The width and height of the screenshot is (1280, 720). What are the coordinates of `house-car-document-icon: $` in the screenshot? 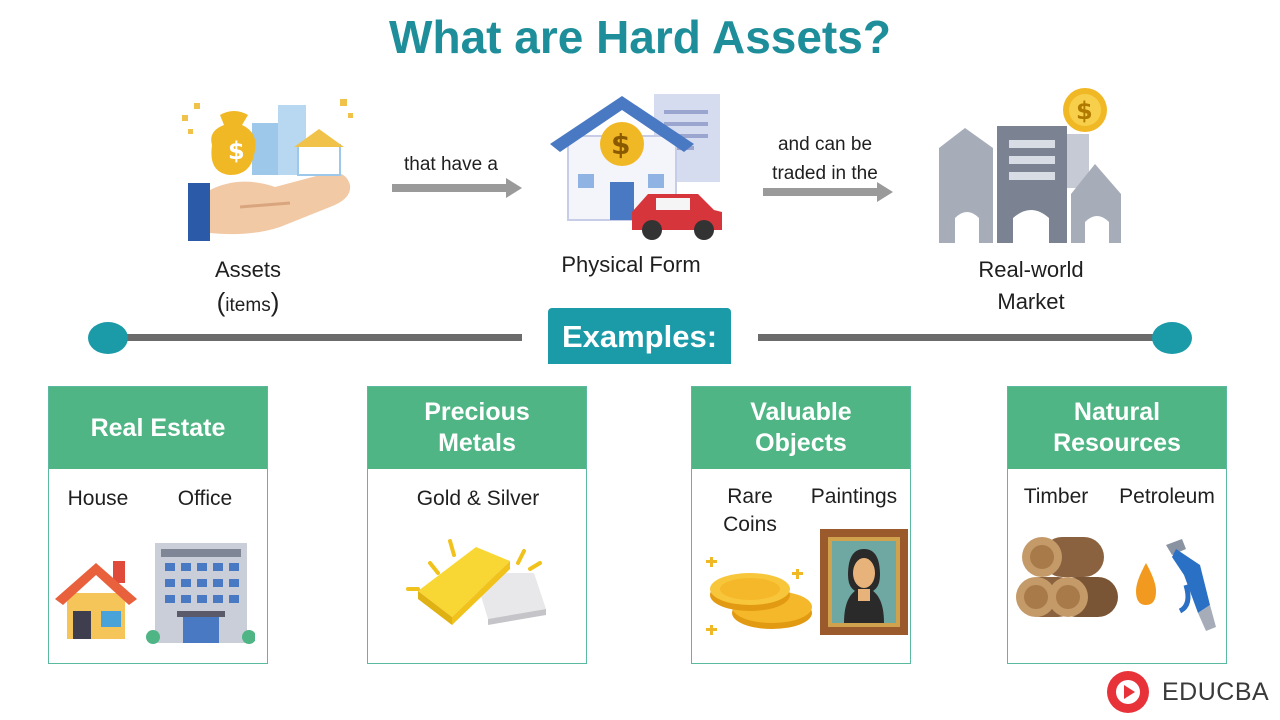 It's located at (636, 167).